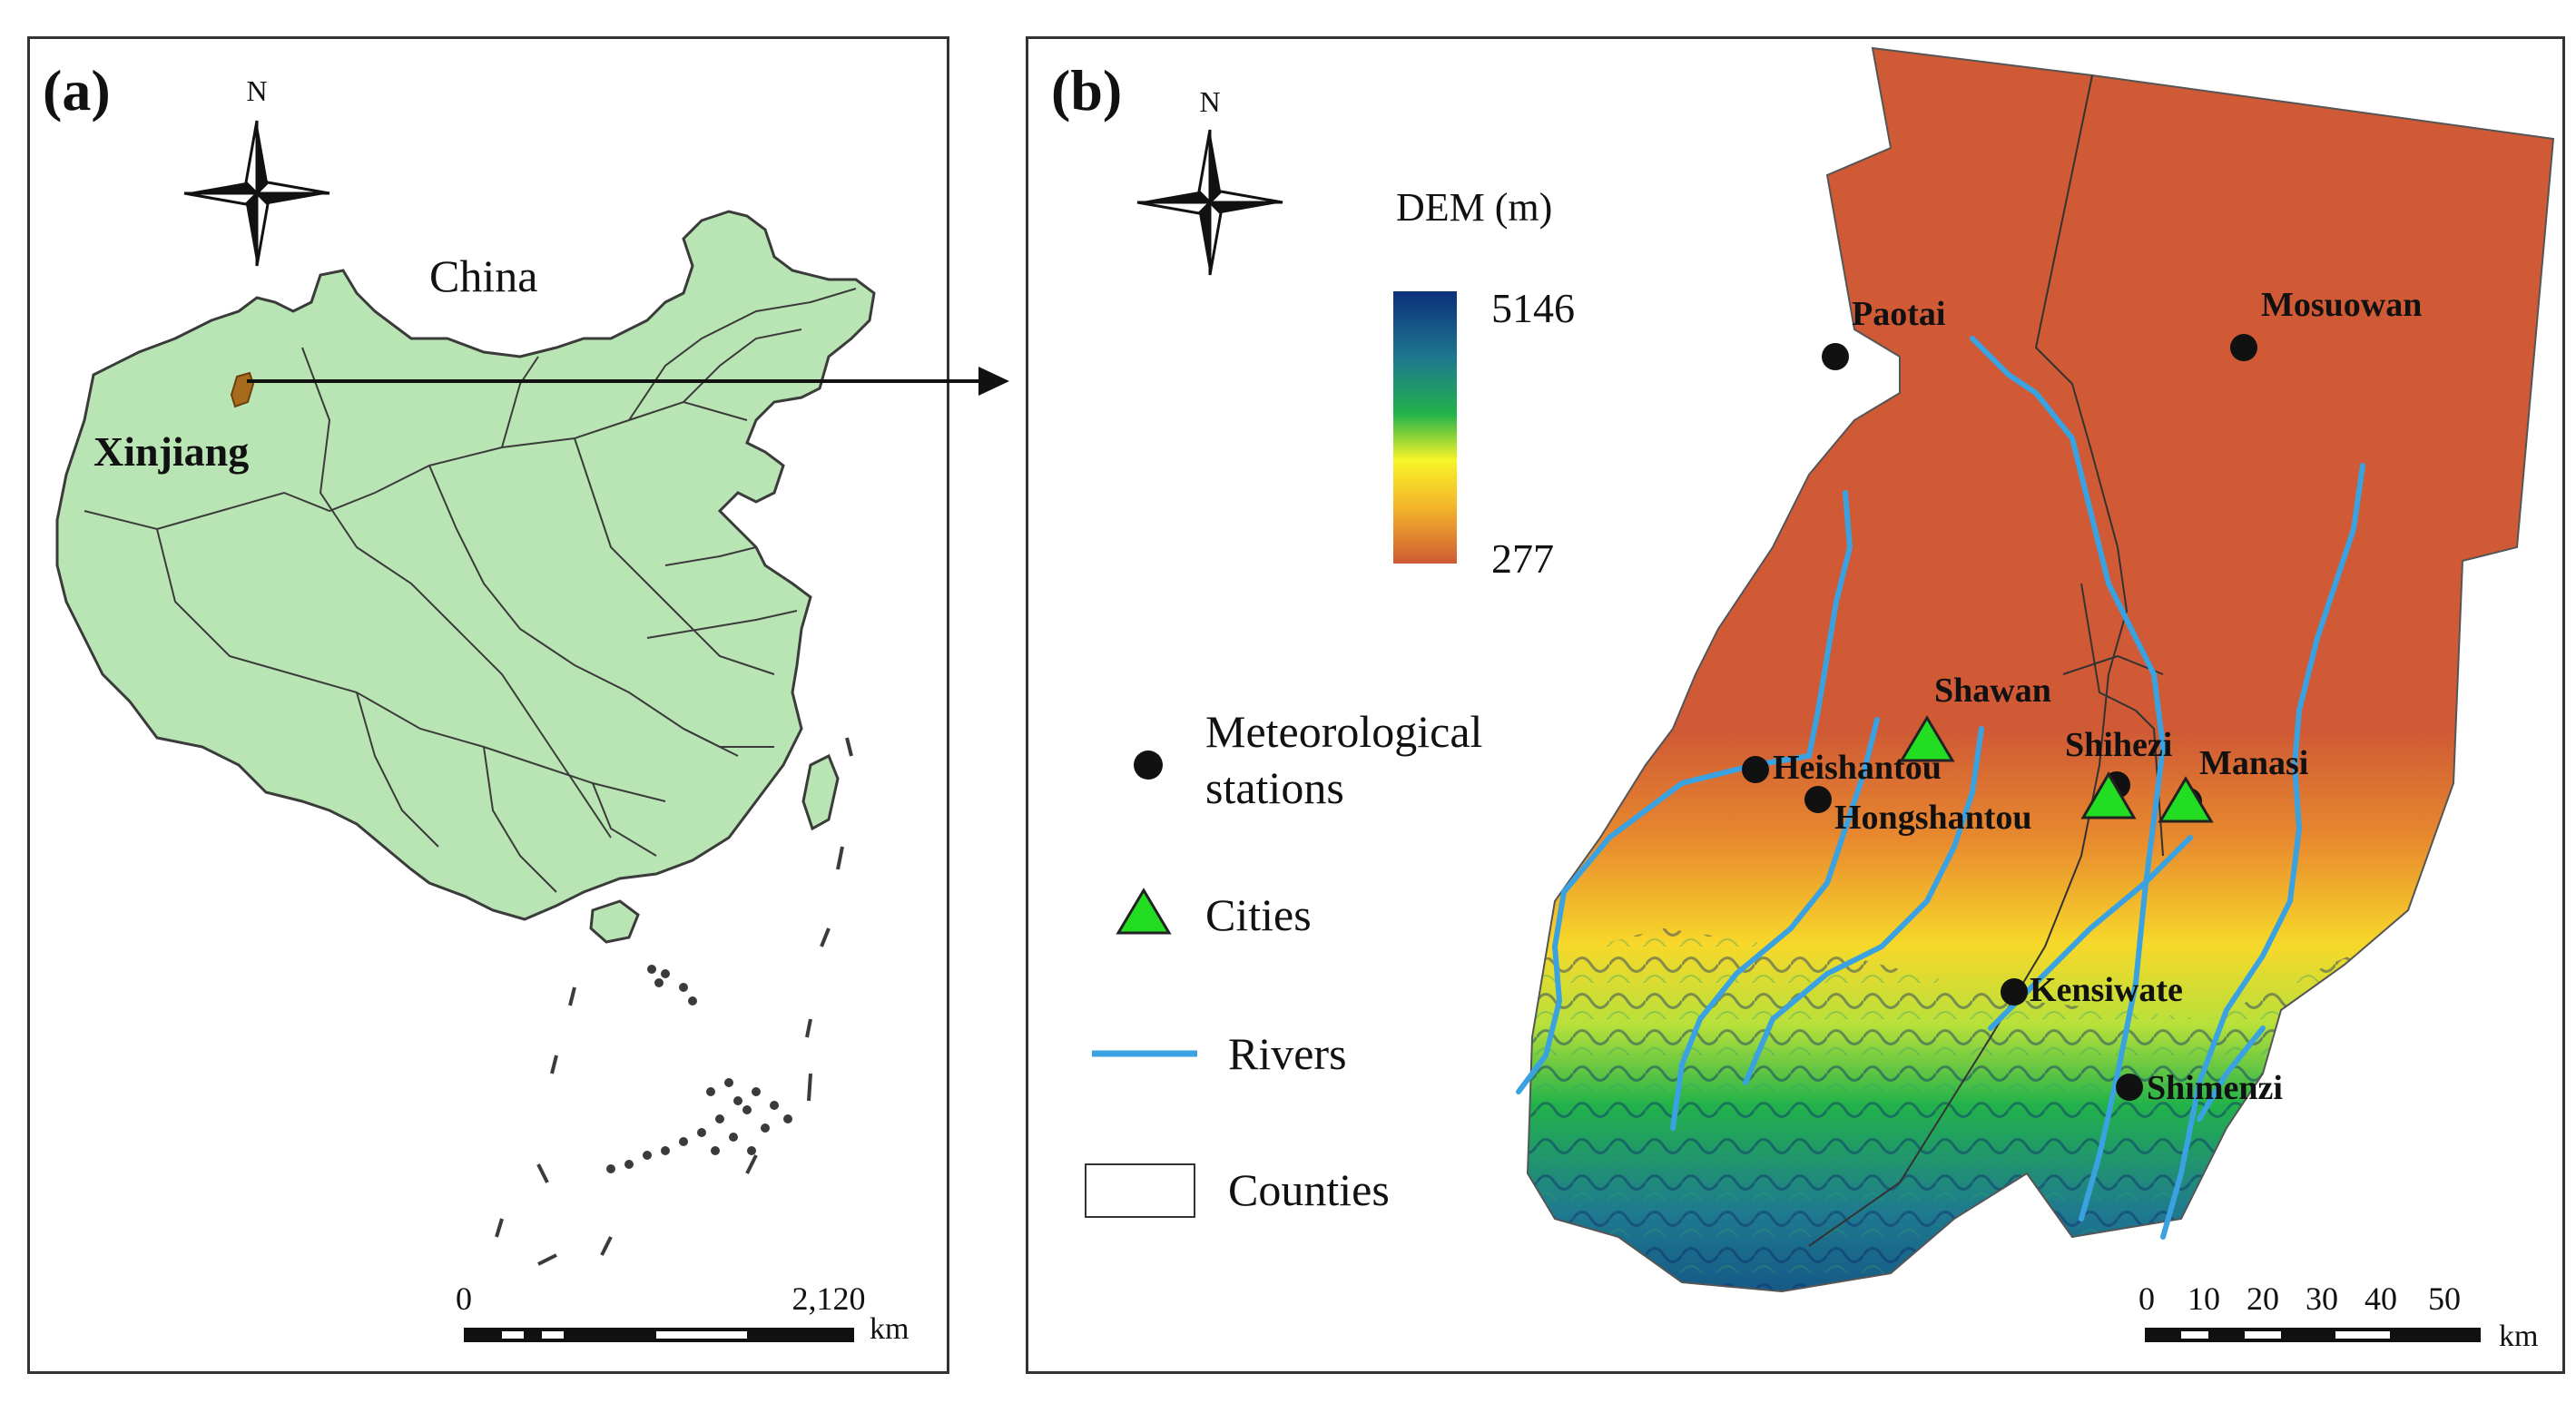 This screenshot has width=2576, height=1403. Describe the element at coordinates (483, 275) in the screenshot. I see `china-label: China` at that location.